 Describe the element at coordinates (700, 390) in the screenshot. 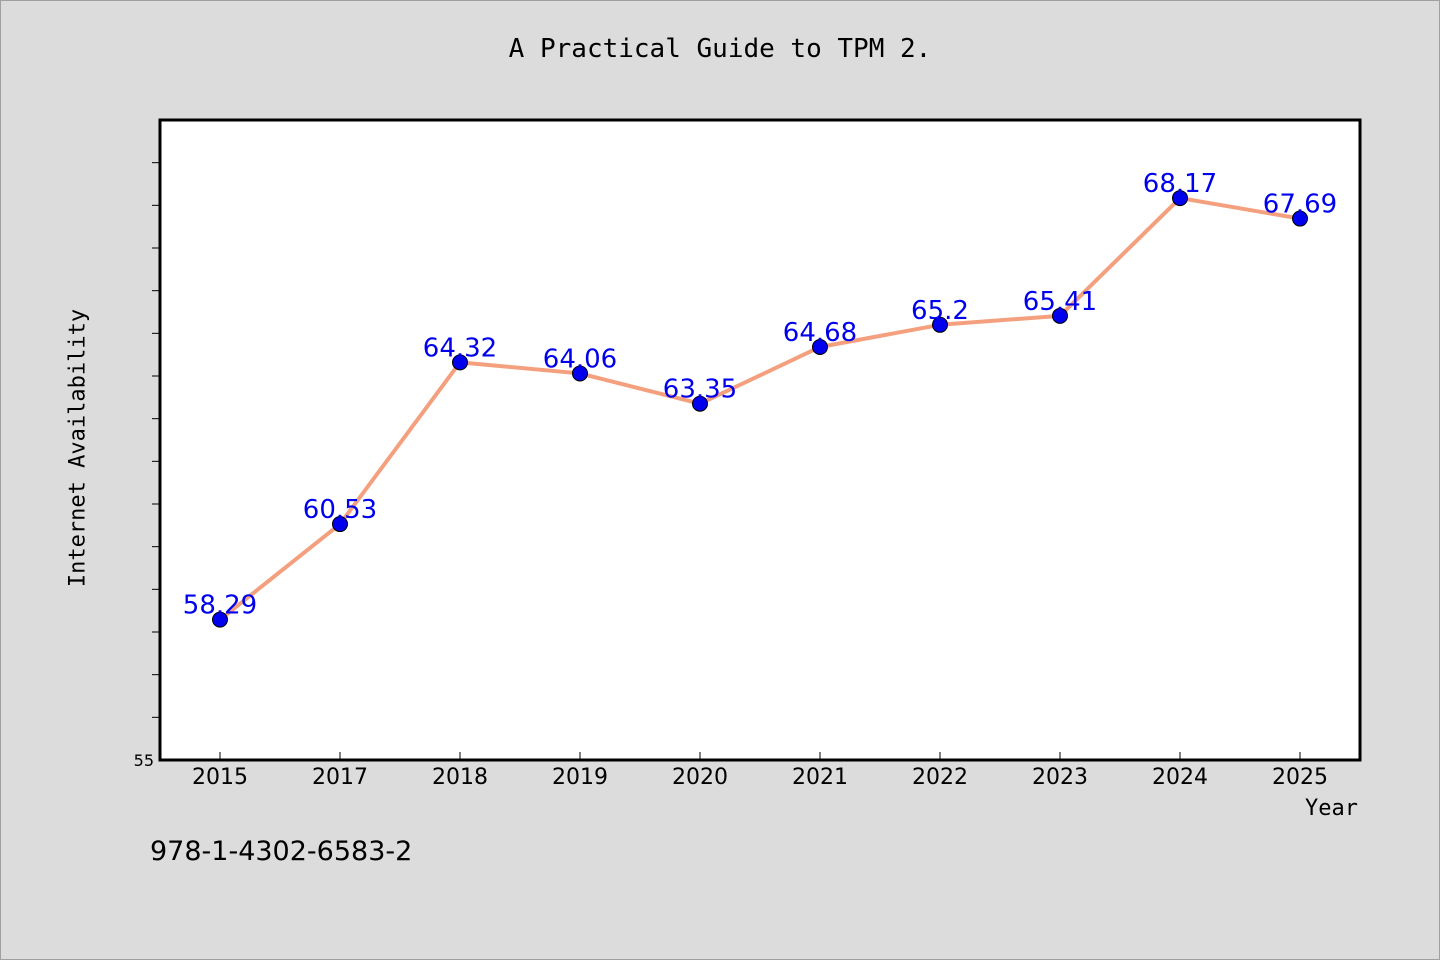

I see `data-label: 63.35` at that location.